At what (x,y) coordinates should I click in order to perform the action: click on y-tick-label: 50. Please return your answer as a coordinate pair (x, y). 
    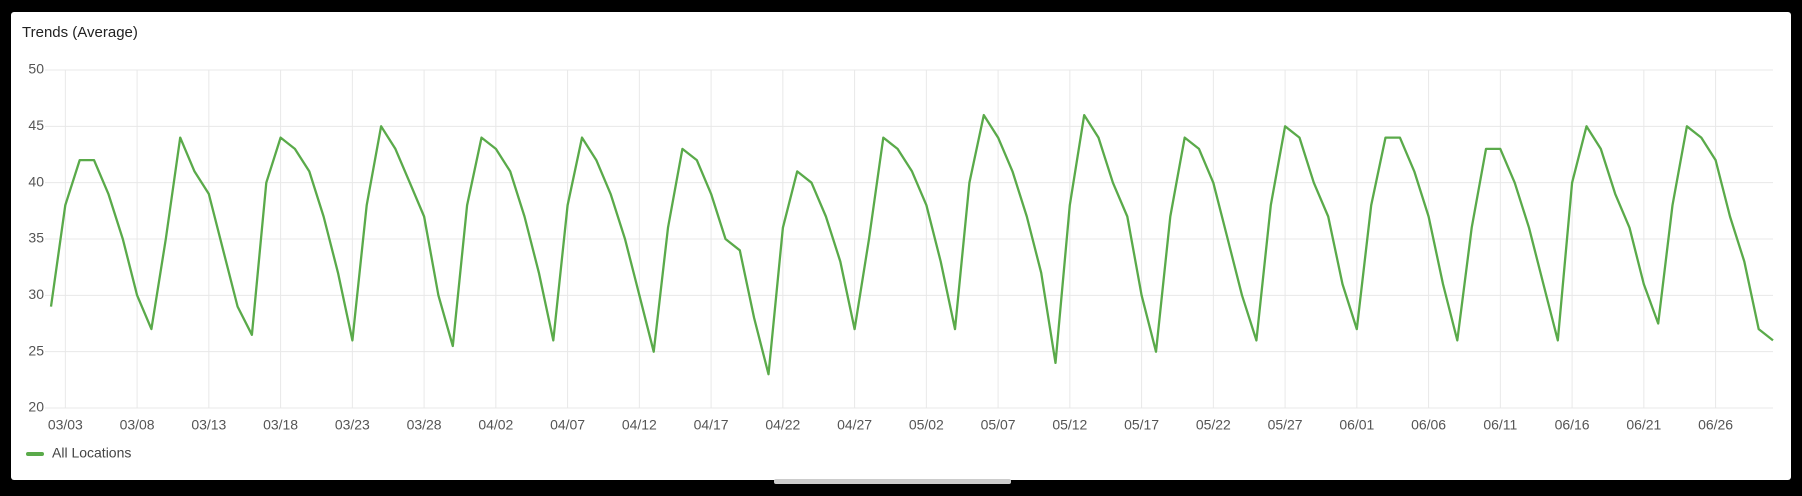
    Looking at the image, I should click on (36, 69).